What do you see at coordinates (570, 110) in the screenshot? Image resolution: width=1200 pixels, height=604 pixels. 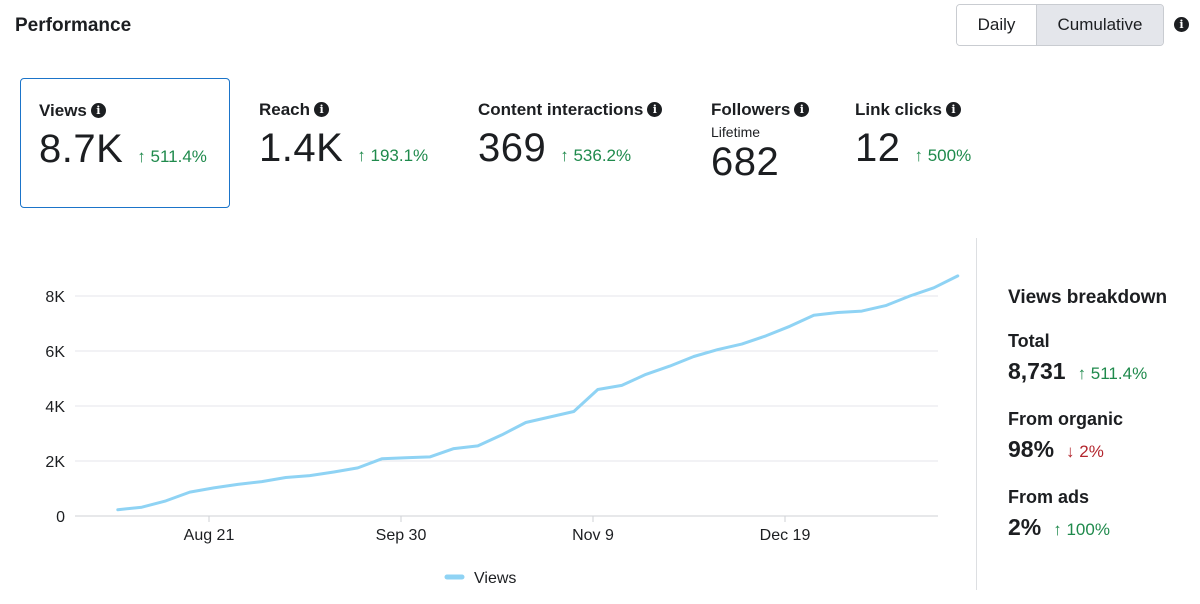 I see `metric-label: Content interactions i` at bounding box center [570, 110].